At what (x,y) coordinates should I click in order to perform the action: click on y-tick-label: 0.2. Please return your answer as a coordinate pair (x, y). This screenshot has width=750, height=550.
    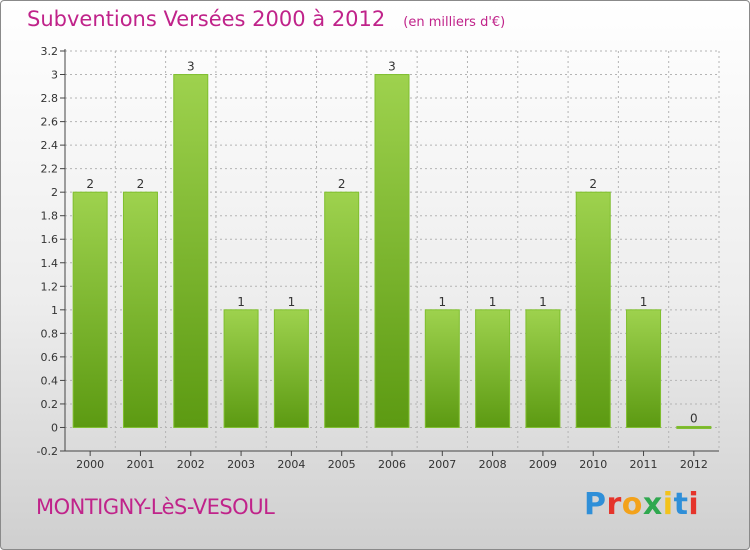
    Looking at the image, I should click on (50, 404).